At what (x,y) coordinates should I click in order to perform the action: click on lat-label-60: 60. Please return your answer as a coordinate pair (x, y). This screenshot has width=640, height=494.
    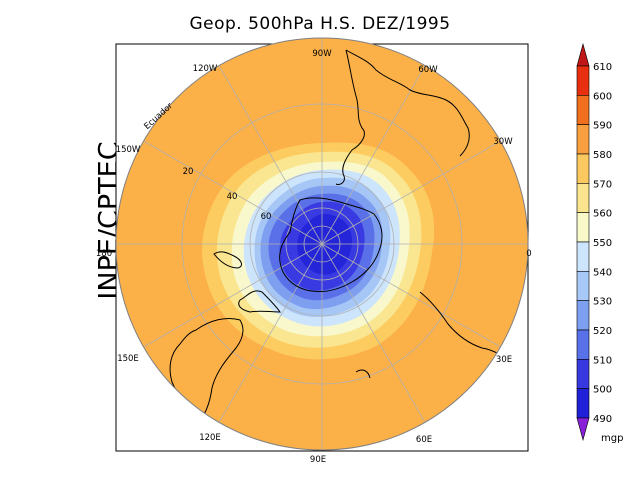
    Looking at the image, I should click on (266, 217).